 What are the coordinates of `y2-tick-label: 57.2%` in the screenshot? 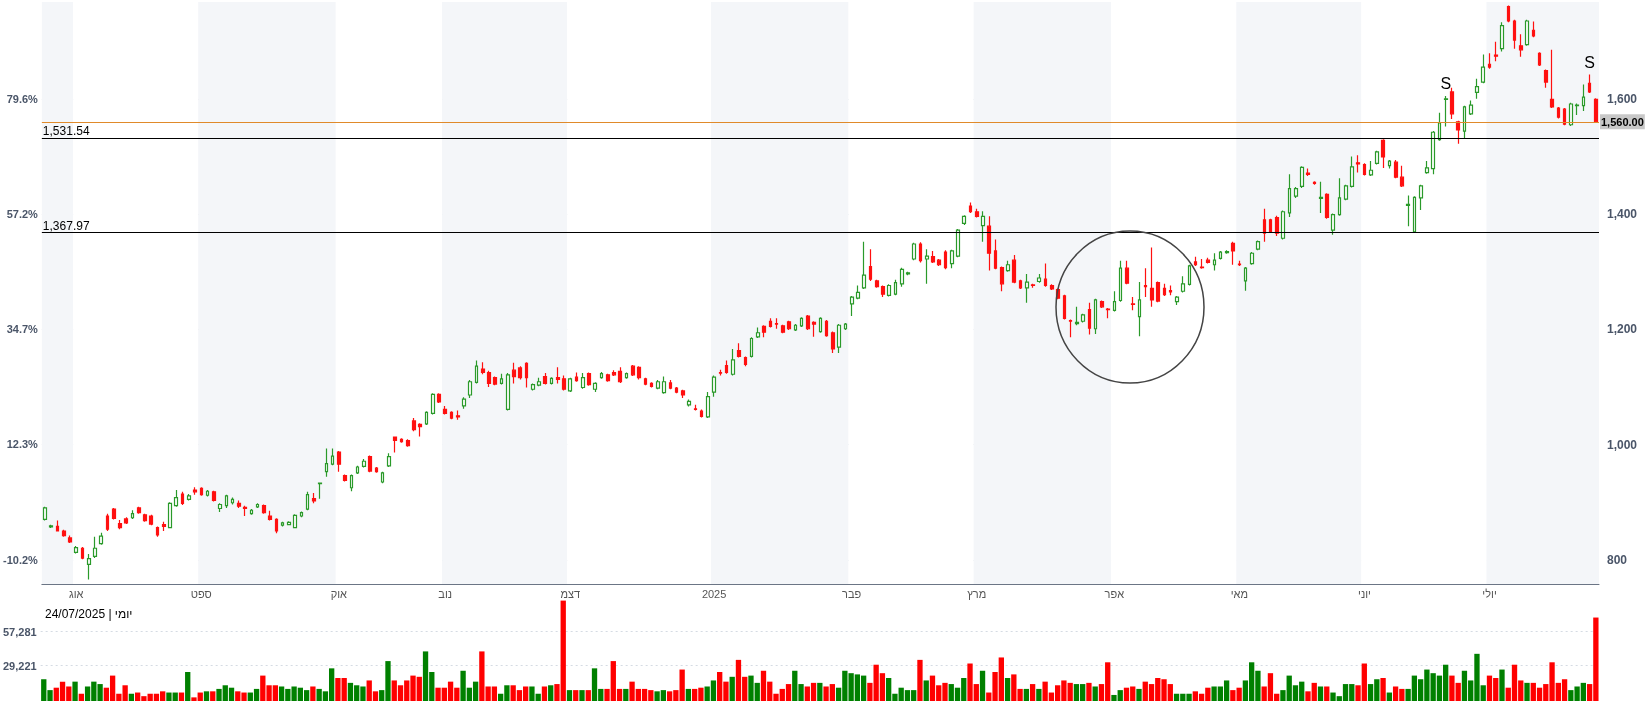 It's located at (22, 213).